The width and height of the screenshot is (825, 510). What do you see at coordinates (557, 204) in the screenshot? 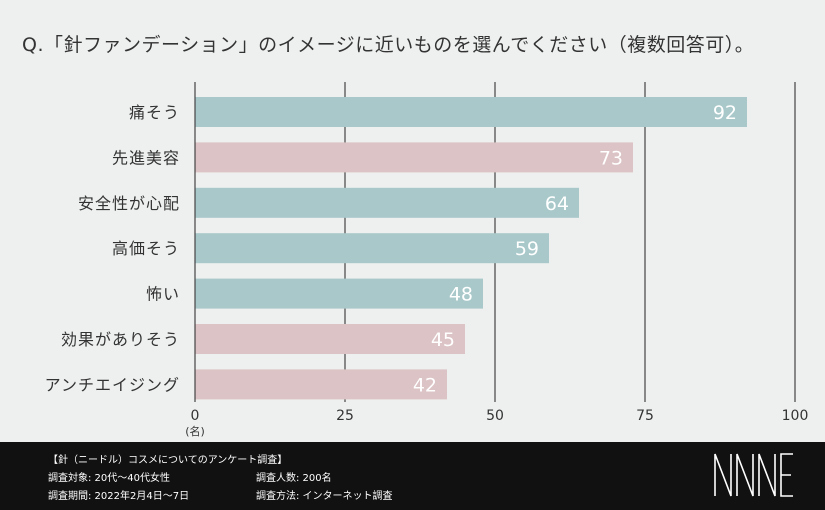
I see `bar-value-label: 64` at bounding box center [557, 204].